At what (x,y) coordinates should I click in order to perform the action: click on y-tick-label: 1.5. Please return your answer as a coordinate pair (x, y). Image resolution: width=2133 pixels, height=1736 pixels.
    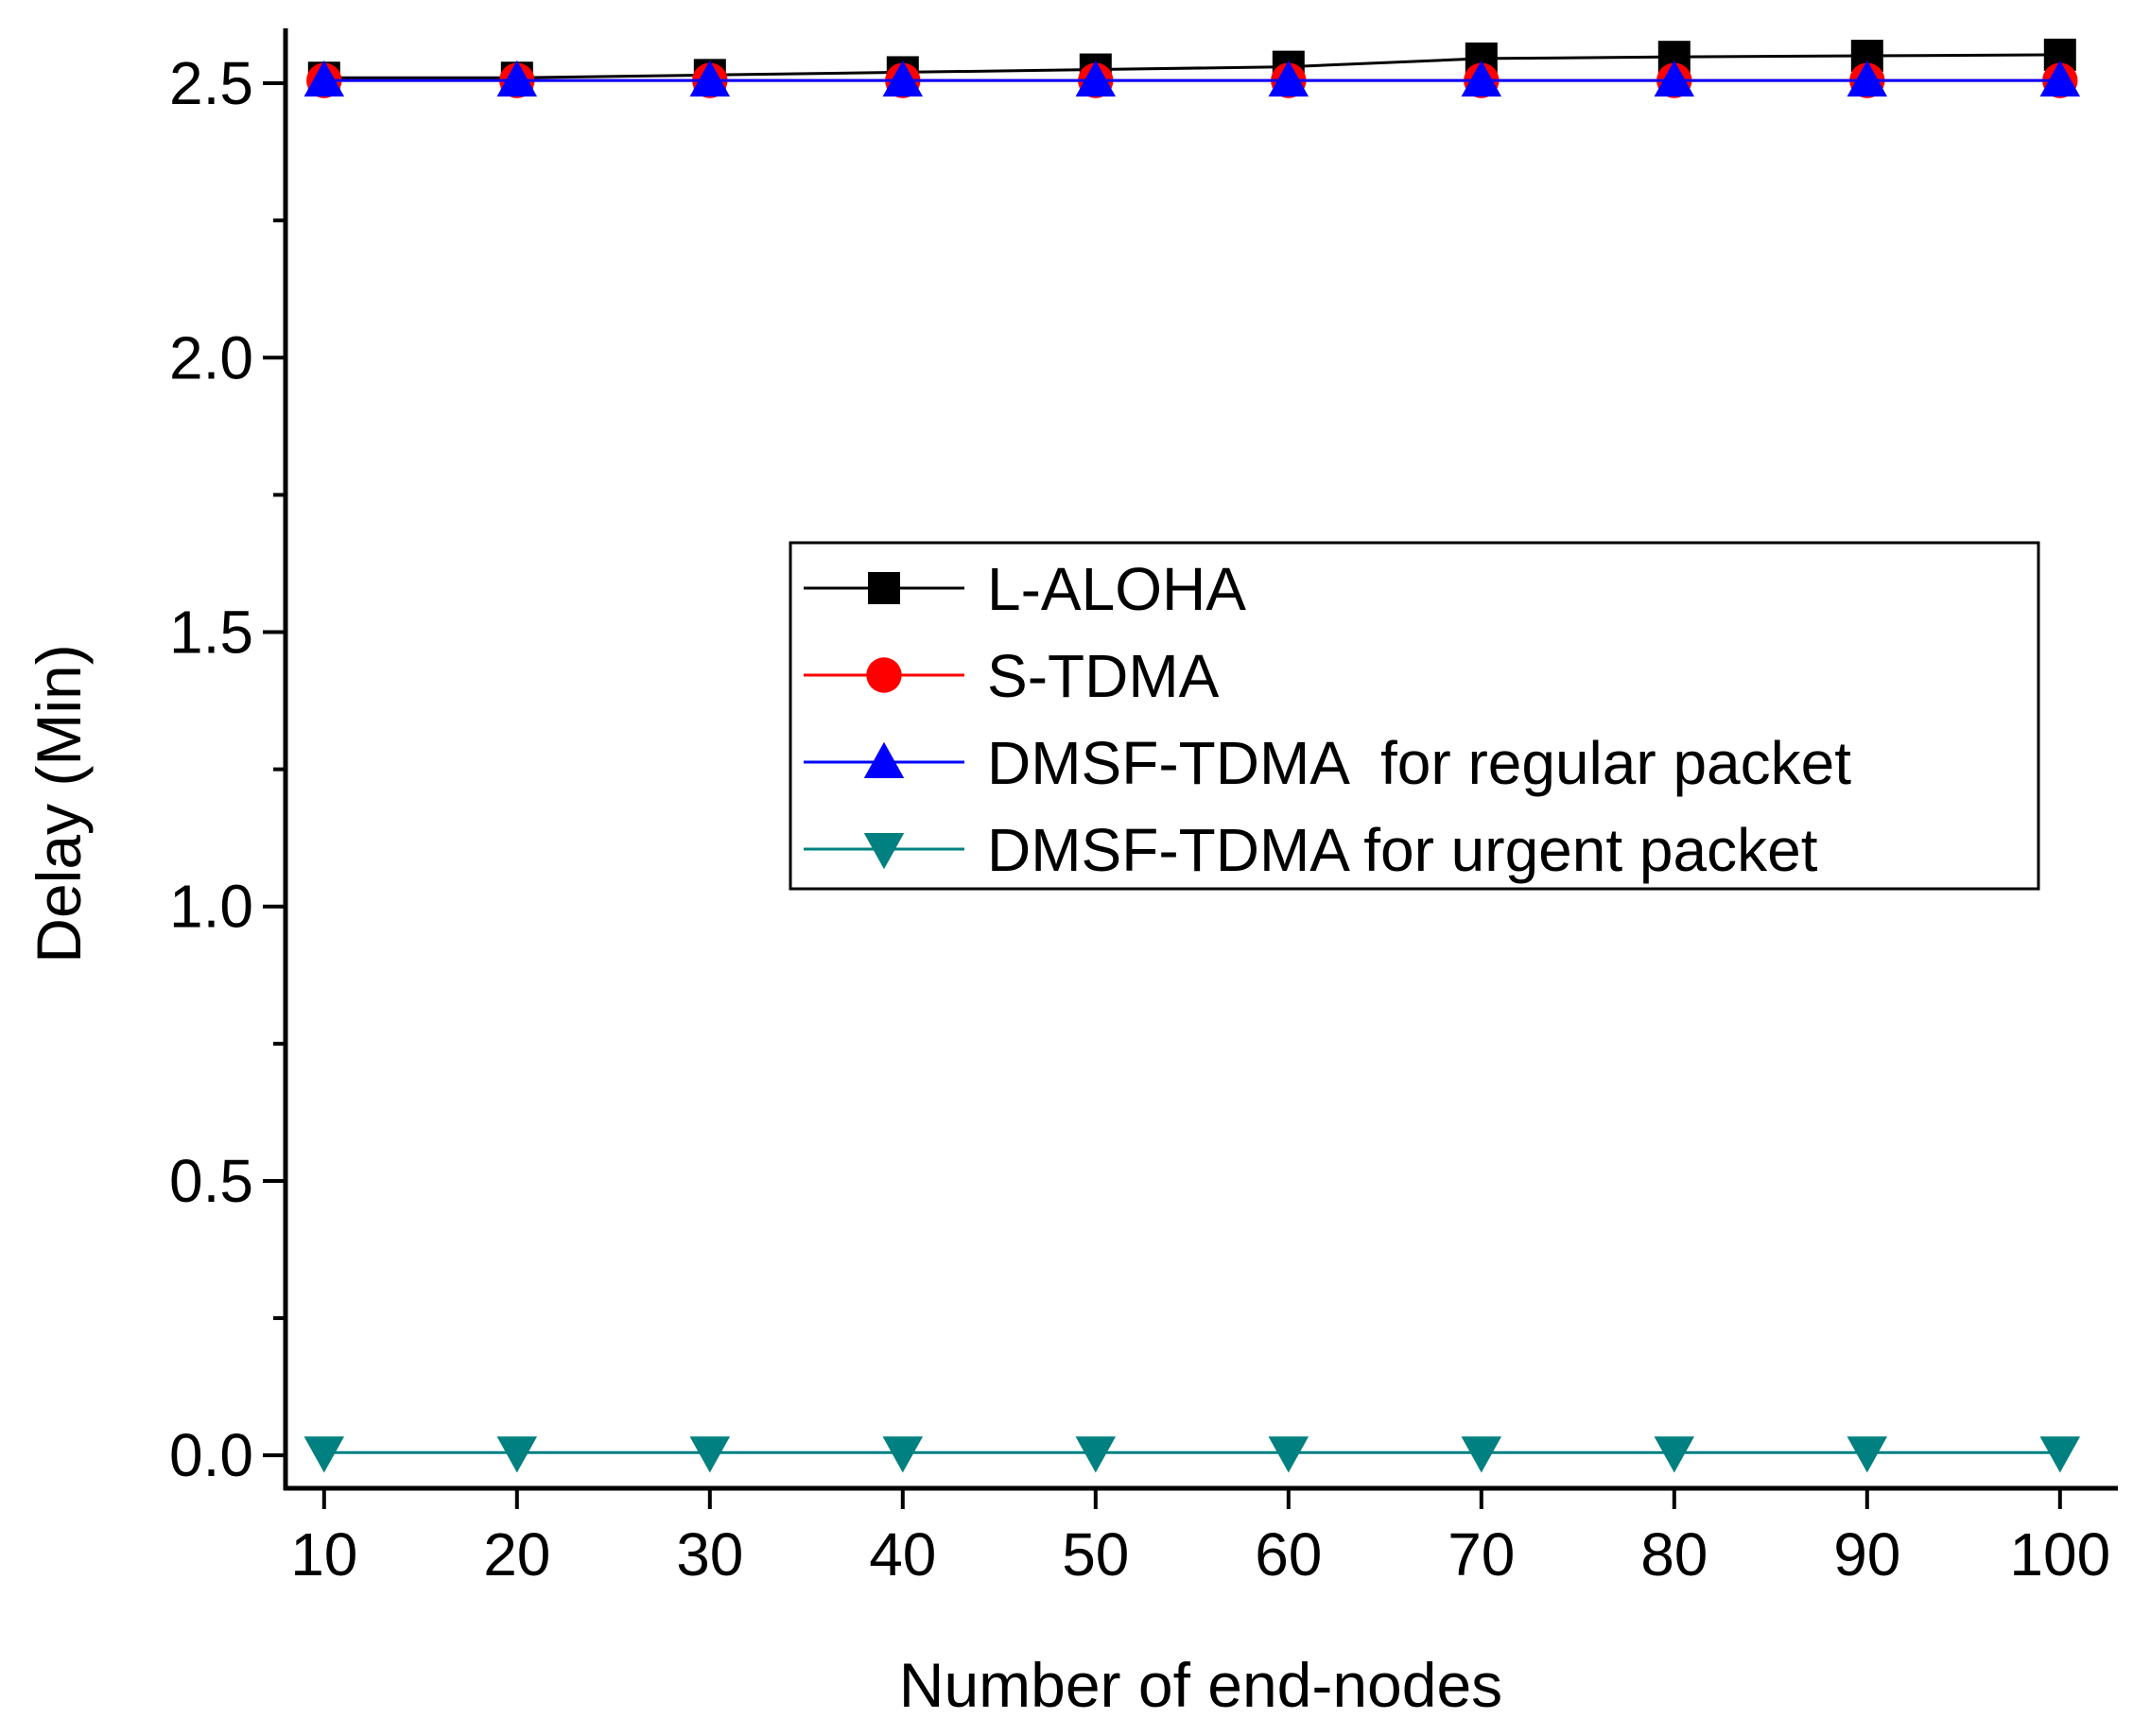
    Looking at the image, I should click on (211, 632).